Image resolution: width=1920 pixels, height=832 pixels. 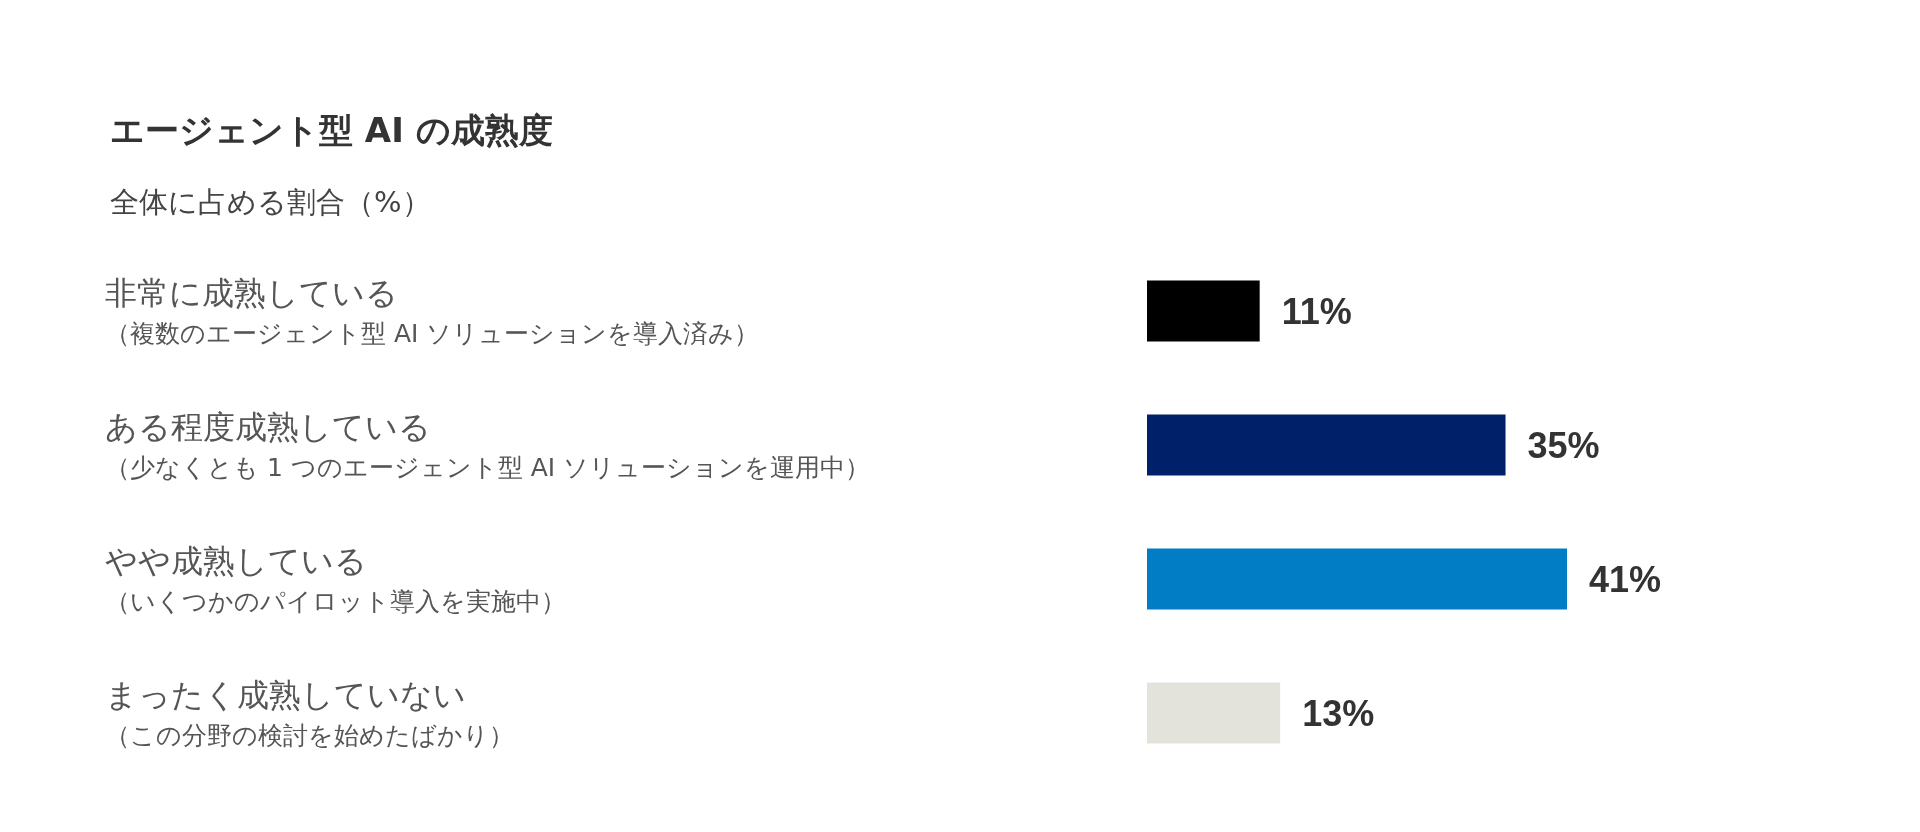 I want to click on data-label: 13%, so click(x=1338, y=713).